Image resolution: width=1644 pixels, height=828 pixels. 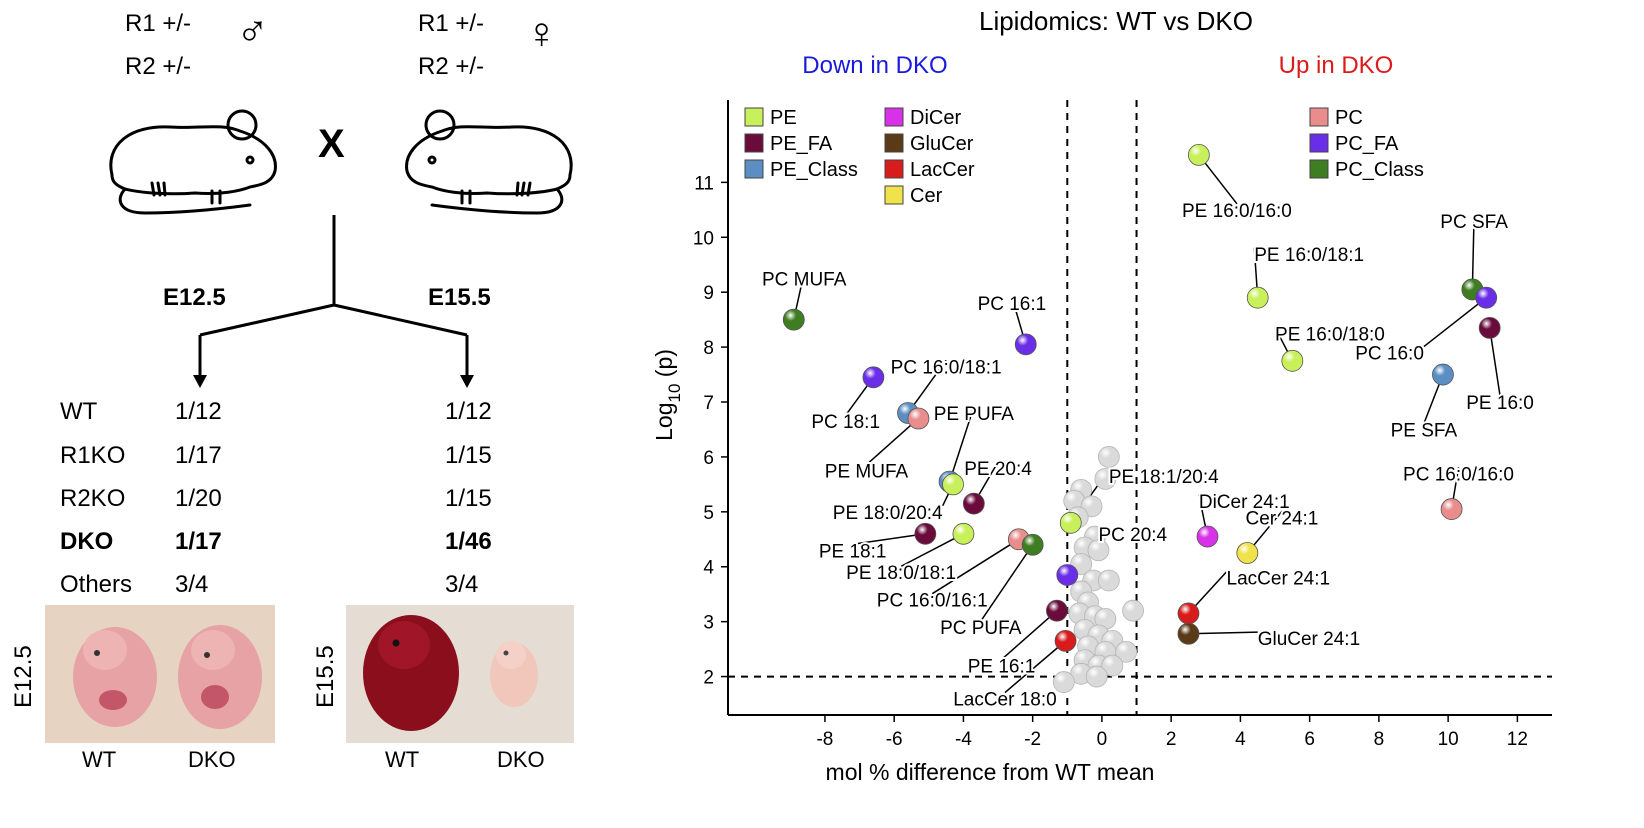 I want to click on x-tick-label: 0, so click(x=1102, y=739).